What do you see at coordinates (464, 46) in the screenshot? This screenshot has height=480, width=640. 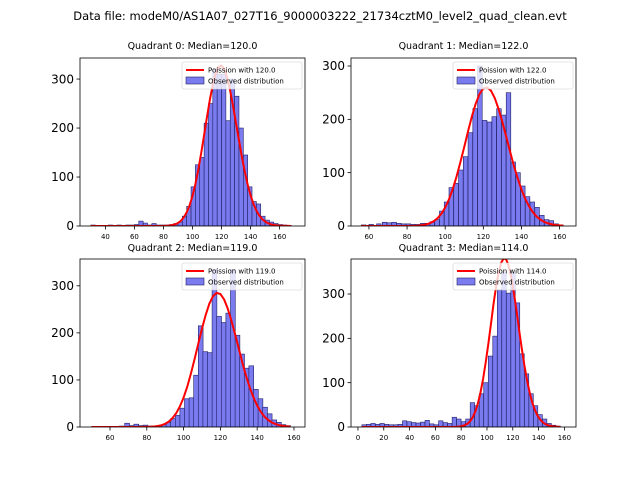 I see `subplot-title: Quadrant 1: Median=122.0` at bounding box center [464, 46].